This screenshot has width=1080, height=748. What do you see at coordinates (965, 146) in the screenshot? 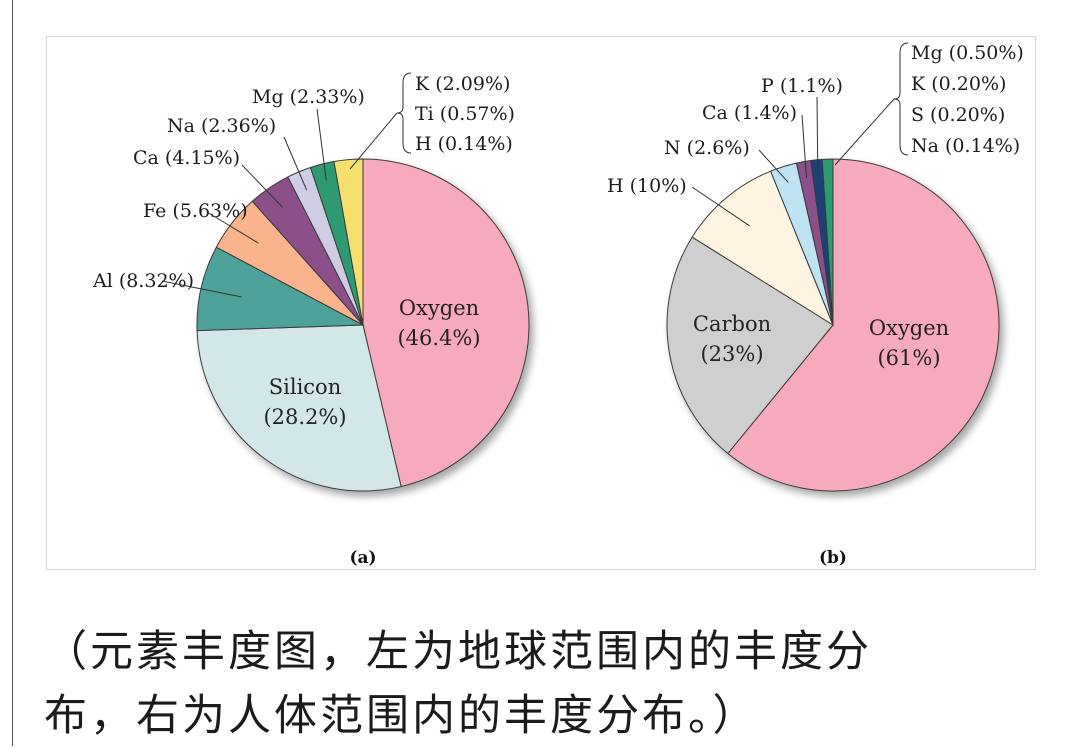
I see `bracket-label-na: Na (0.14%)` at bounding box center [965, 146].